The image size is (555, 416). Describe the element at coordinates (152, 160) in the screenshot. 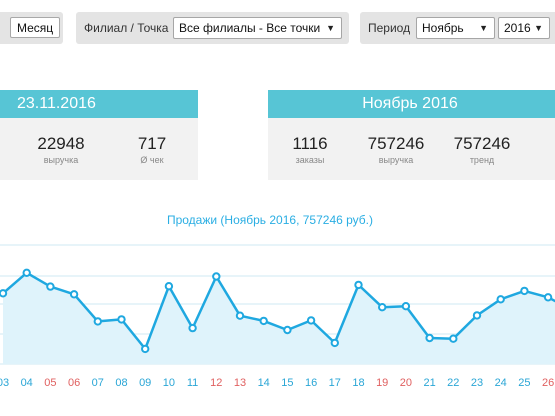

I see `day-avg-check-label: Ø чек` at that location.